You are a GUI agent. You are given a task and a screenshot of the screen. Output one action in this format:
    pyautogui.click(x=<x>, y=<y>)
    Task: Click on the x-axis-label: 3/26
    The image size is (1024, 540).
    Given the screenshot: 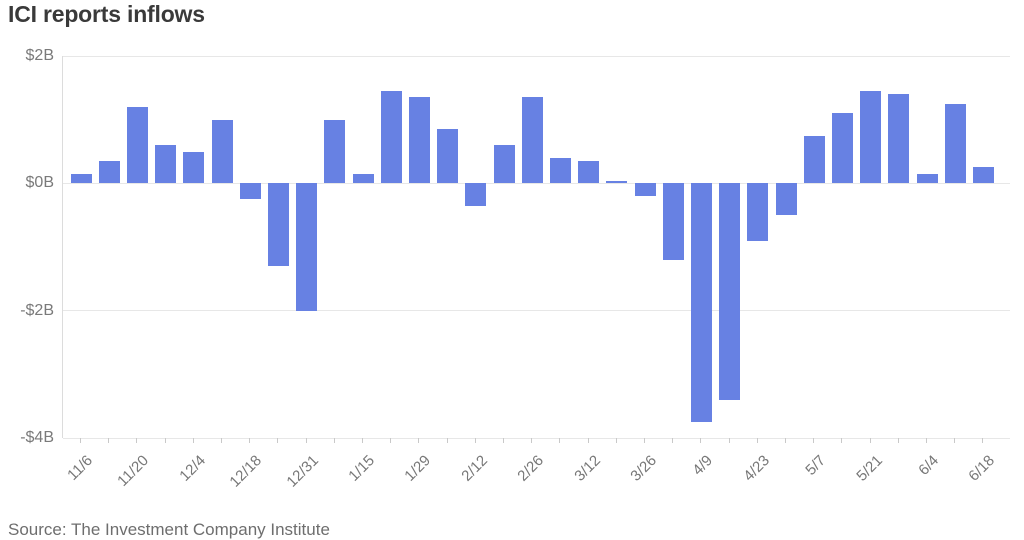 What is the action you would take?
    pyautogui.click(x=644, y=468)
    